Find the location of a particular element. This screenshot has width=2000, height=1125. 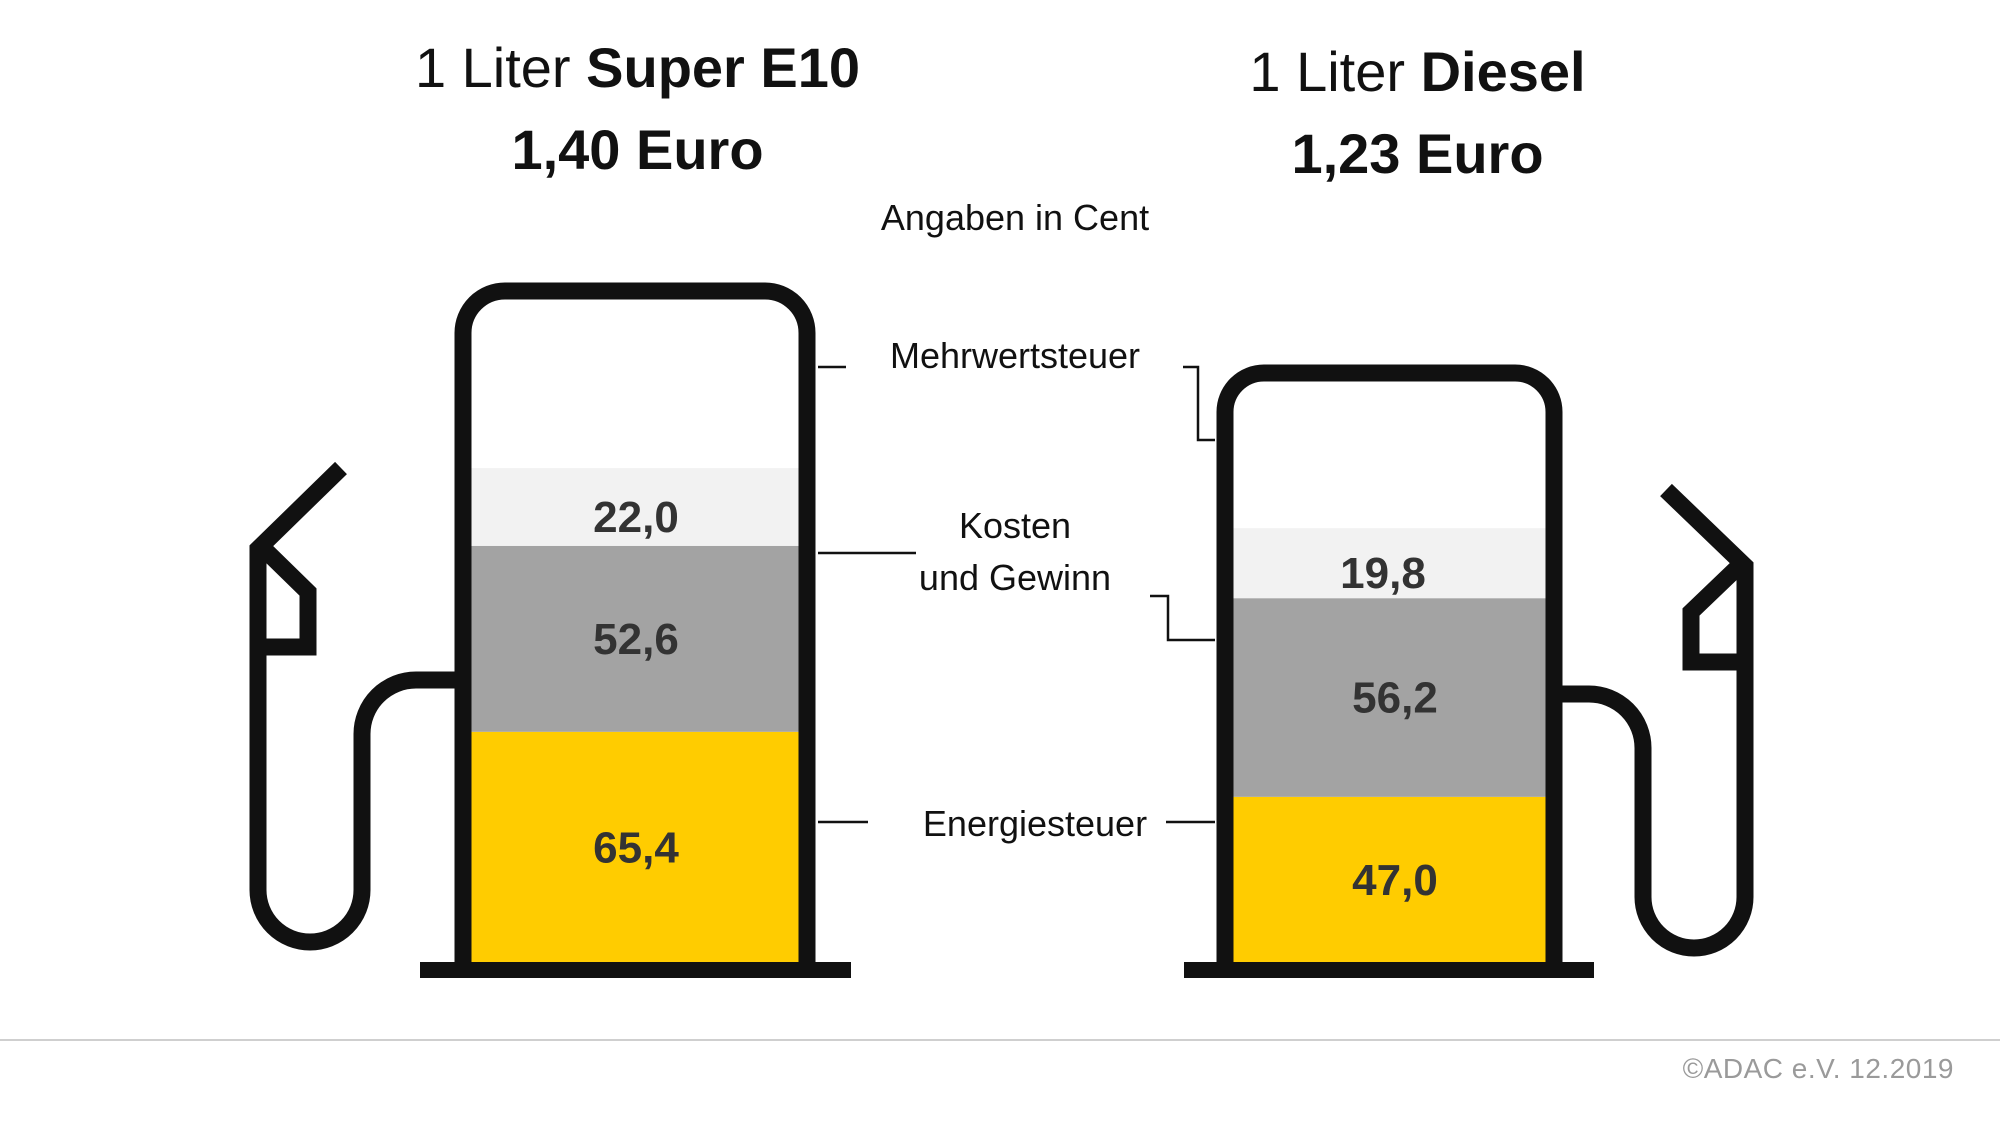

label-cost-profit: Kosten und Gewinn is located at coordinates (1015, 552).